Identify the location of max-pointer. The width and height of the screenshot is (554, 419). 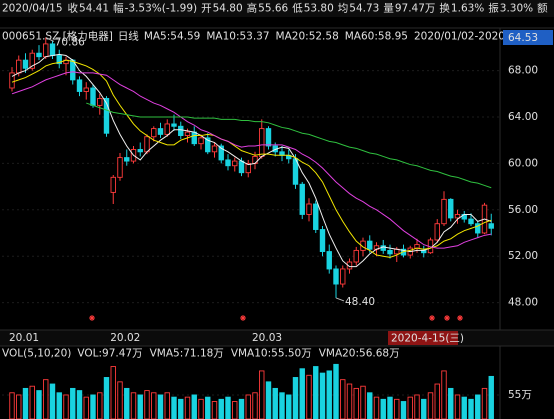
(49, 39).